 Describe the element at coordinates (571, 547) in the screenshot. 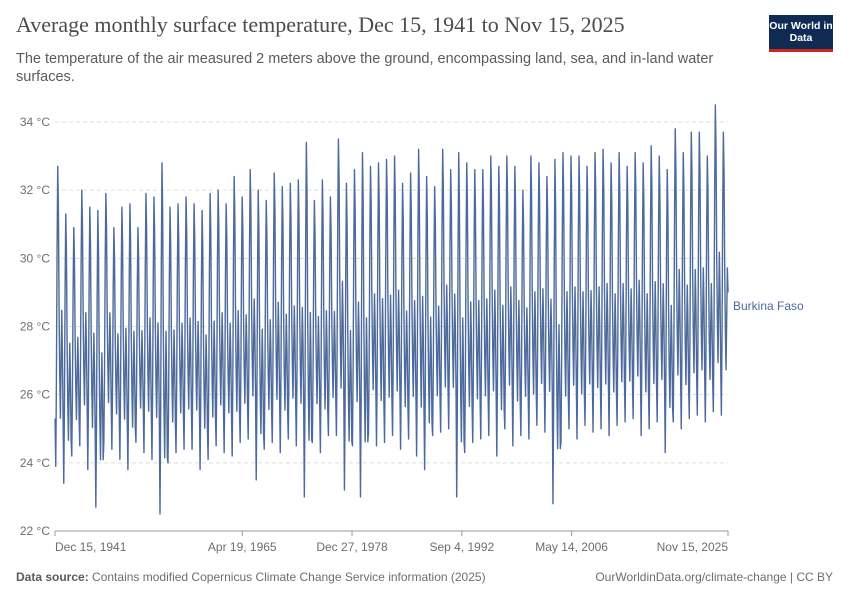

I see `x-tick-label: May 14, 2006` at that location.